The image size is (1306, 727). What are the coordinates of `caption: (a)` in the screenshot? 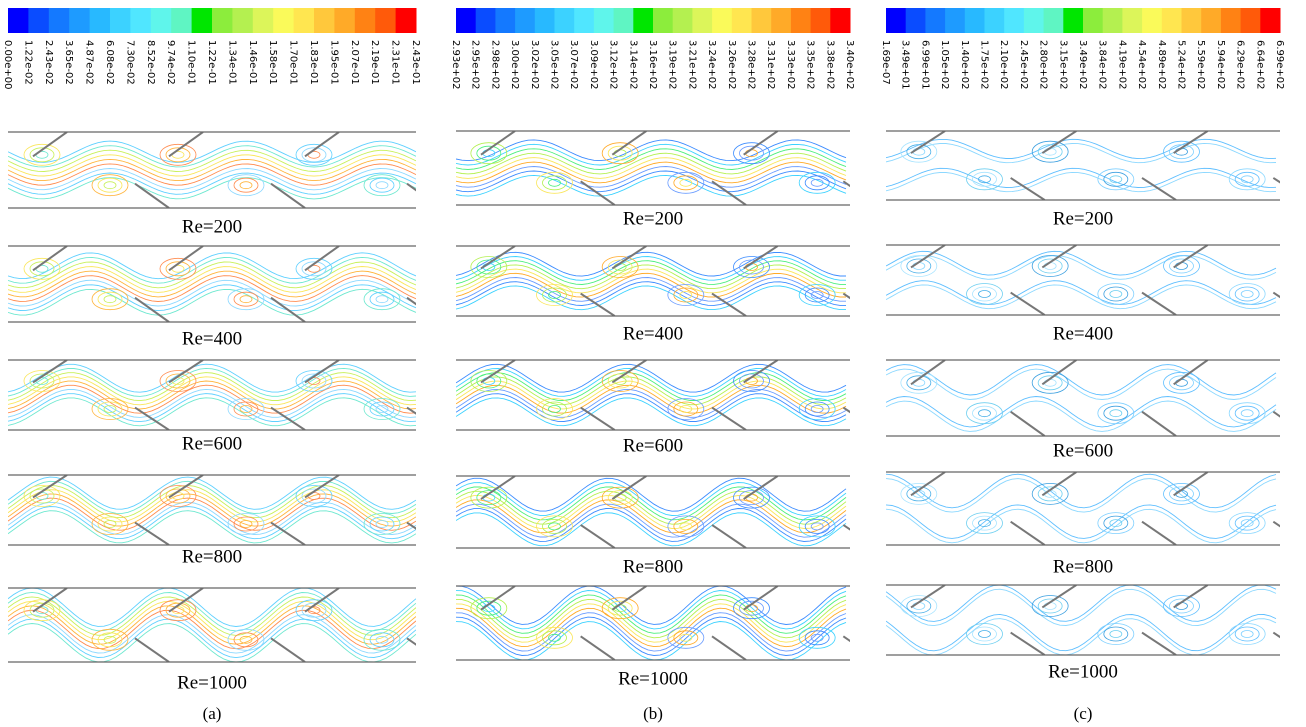 It's located at (212, 713).